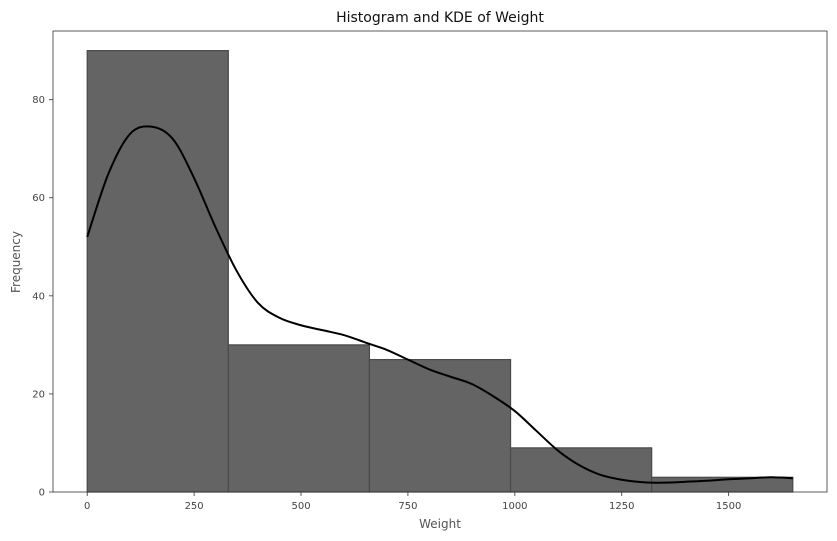  Describe the element at coordinates (440, 18) in the screenshot. I see `chart-title: Histogram and KDE of Weight` at that location.